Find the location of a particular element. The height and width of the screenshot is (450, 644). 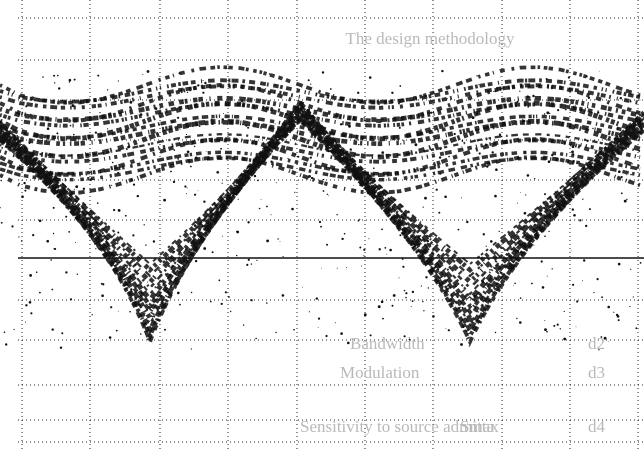

row-index: d4 is located at coordinates (597, 426).